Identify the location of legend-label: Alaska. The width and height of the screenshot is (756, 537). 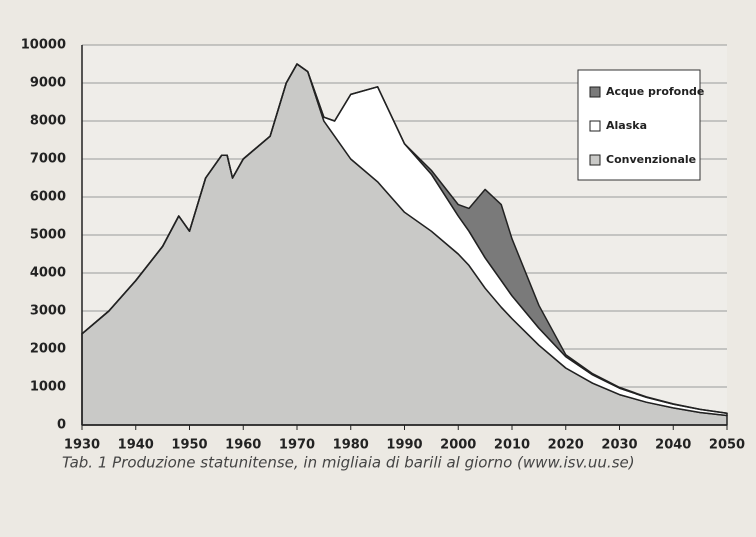
(626, 125).